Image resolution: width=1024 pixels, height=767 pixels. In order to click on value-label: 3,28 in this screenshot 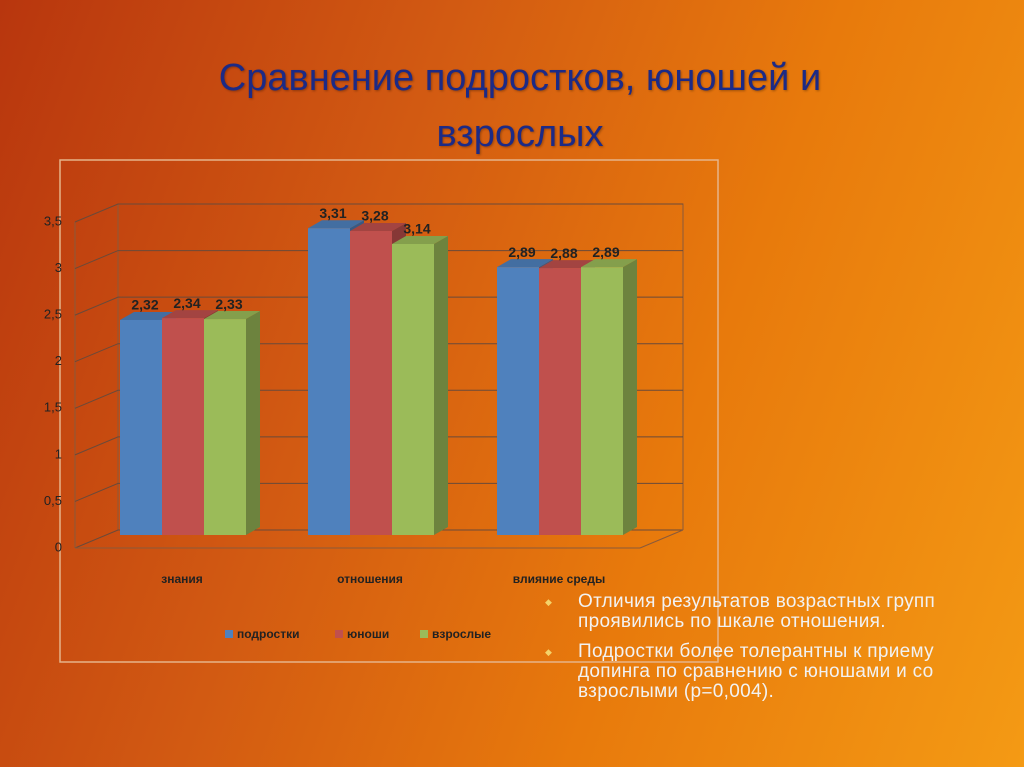, I will do `click(374, 216)`.